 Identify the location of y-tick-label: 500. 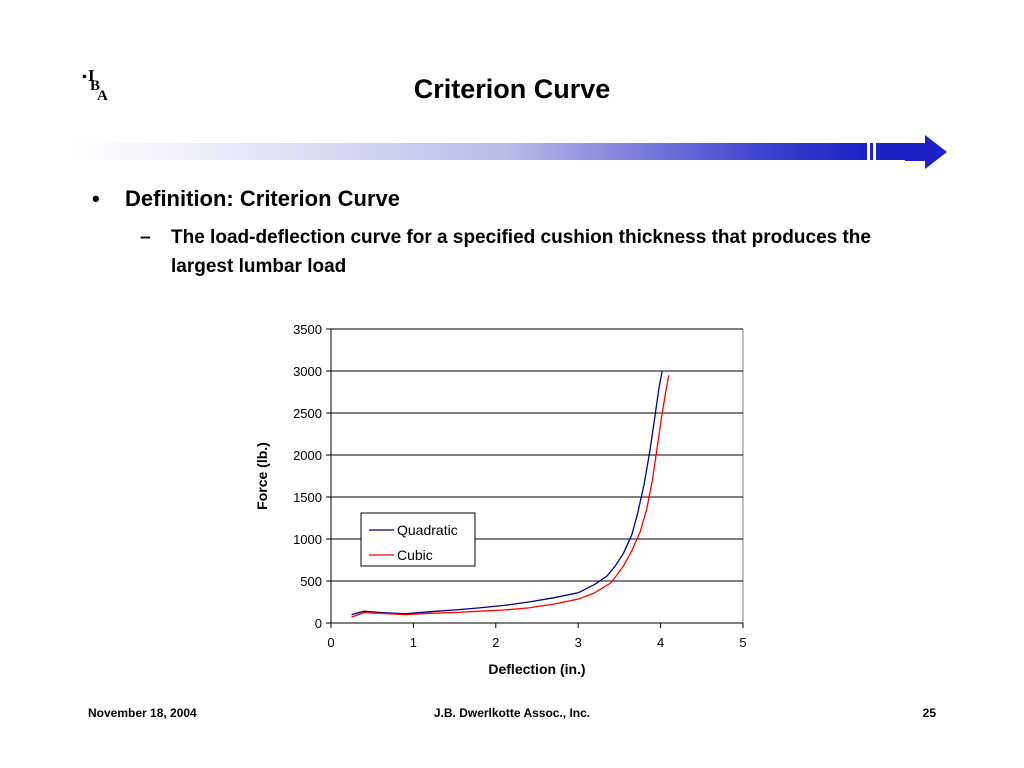
(311, 581).